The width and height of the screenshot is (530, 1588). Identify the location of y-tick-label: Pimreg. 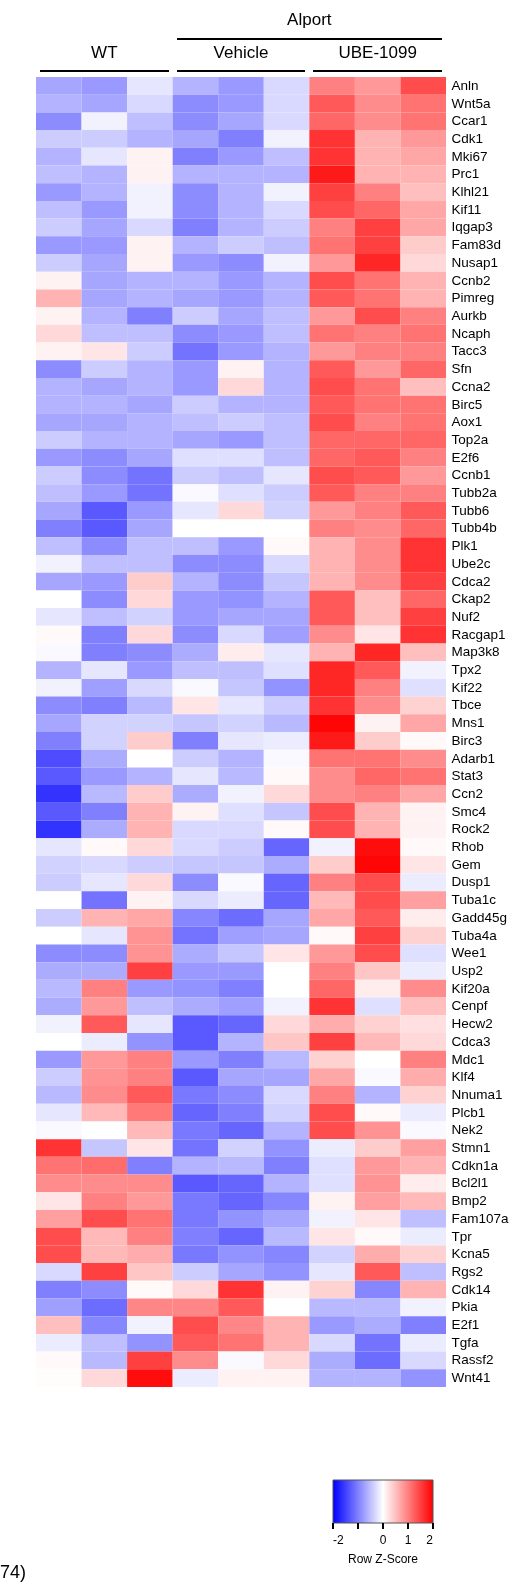
(473, 298).